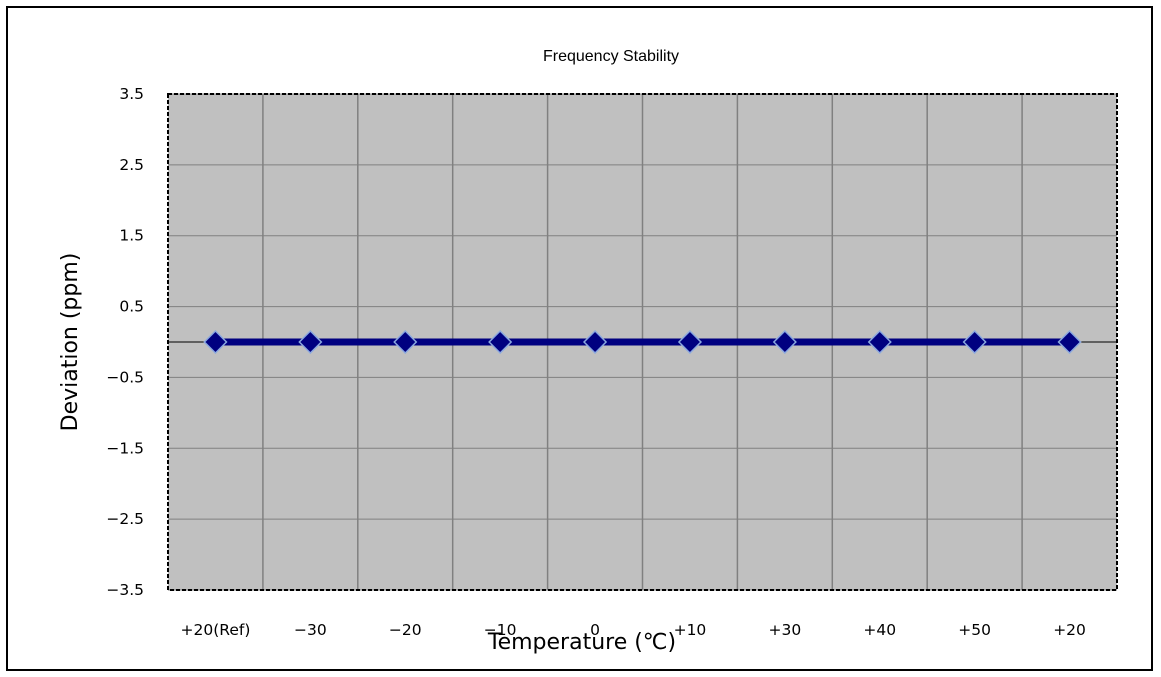 The width and height of the screenshot is (1161, 677). Describe the element at coordinates (595, 630) in the screenshot. I see `x-tick-label: 0` at that location.